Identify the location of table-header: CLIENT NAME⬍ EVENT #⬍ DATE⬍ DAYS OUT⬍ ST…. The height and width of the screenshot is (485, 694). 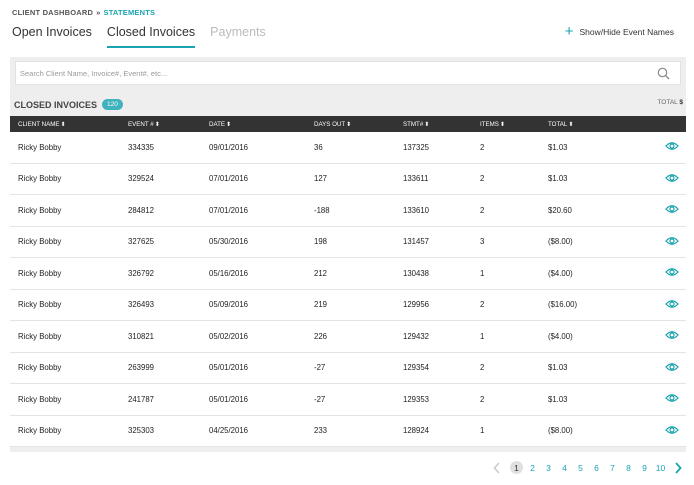
(348, 124).